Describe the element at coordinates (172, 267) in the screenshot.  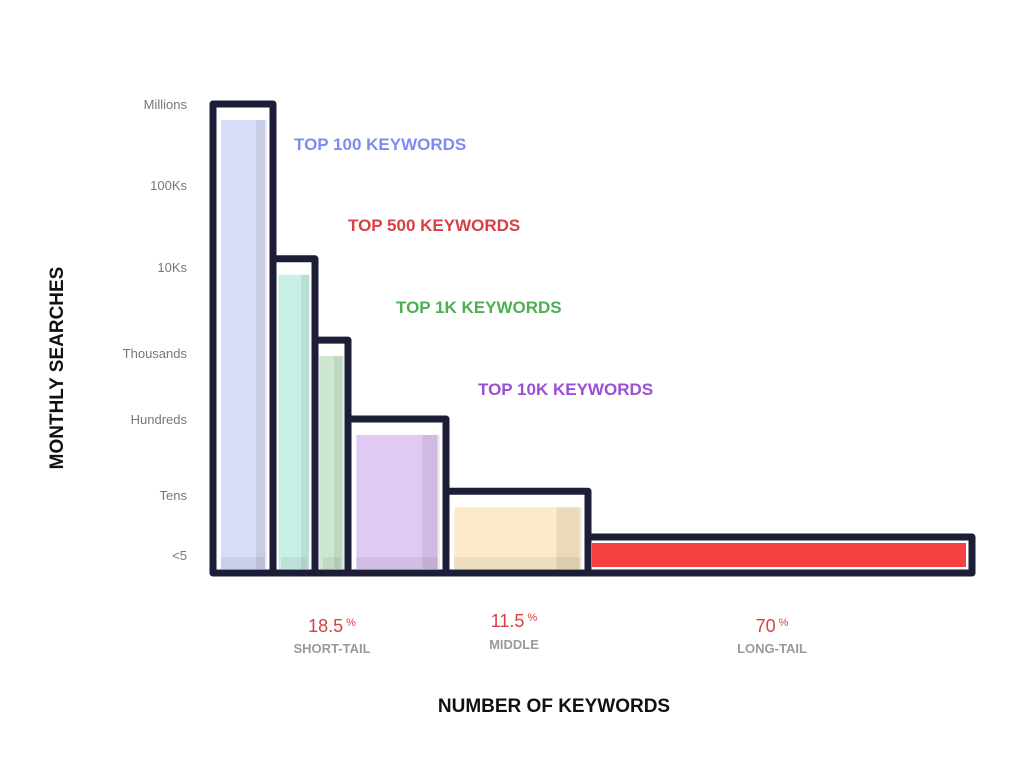
I see `y-tick-label: 10Ks` at that location.